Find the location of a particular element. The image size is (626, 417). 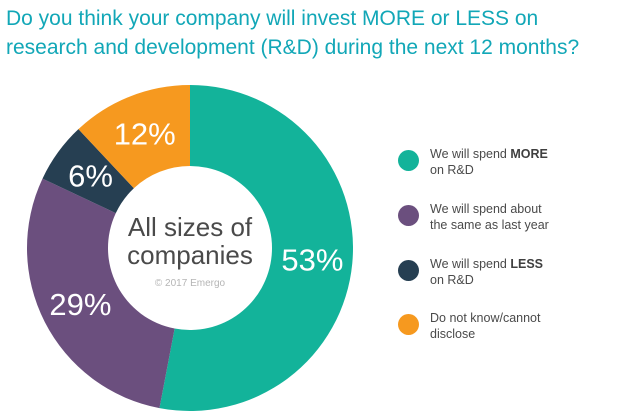

slice-label-we-will-spend-more-on-r-d: 53% is located at coordinates (312, 260).